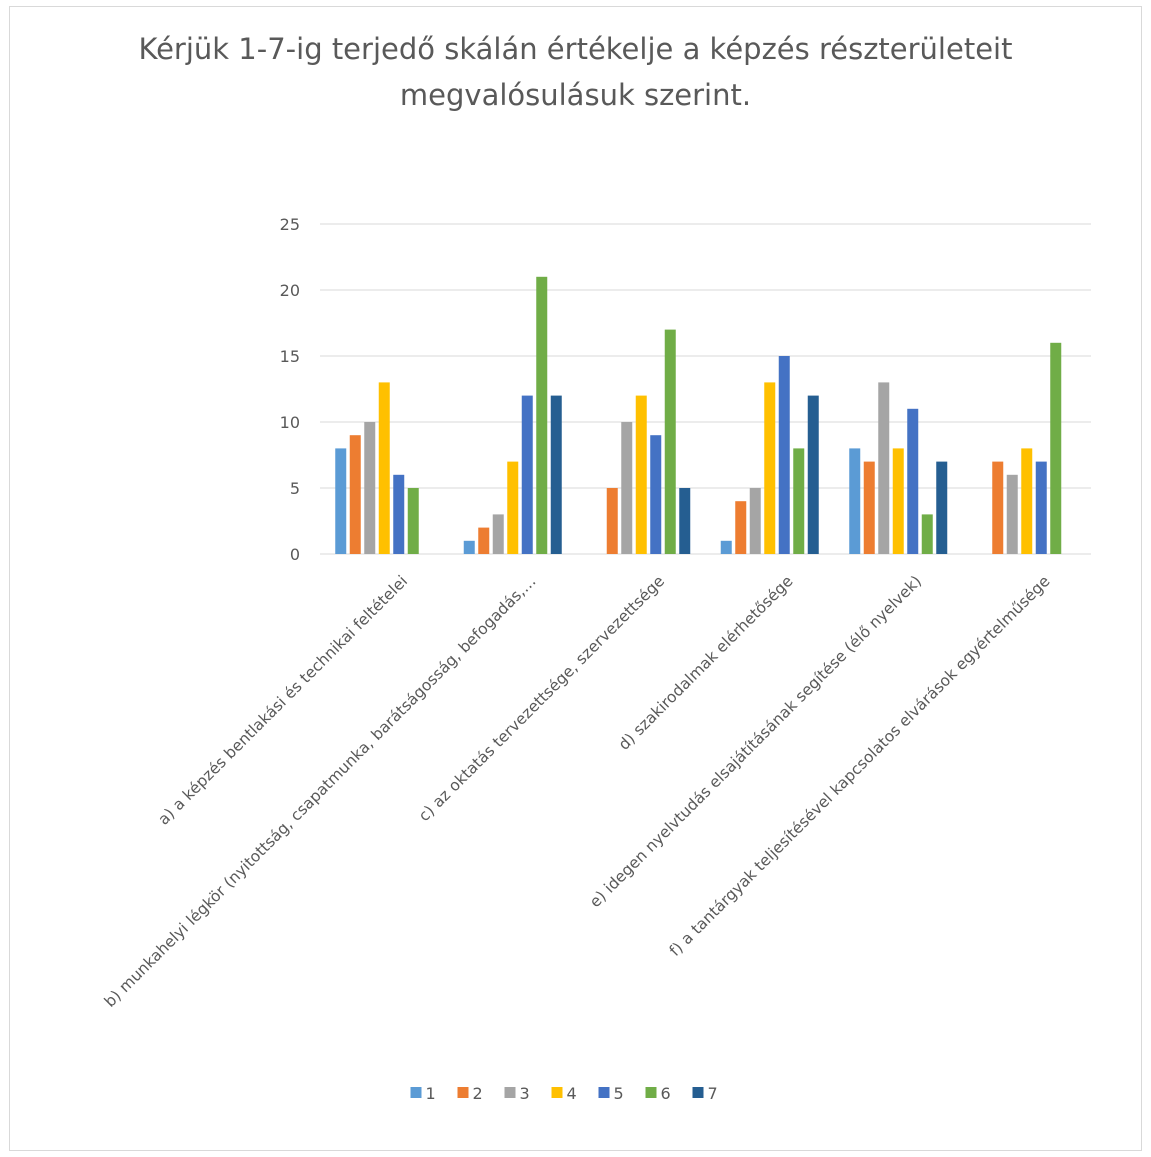 The image size is (1151, 1157). I want to click on y-tick-label: 0, so click(295, 554).